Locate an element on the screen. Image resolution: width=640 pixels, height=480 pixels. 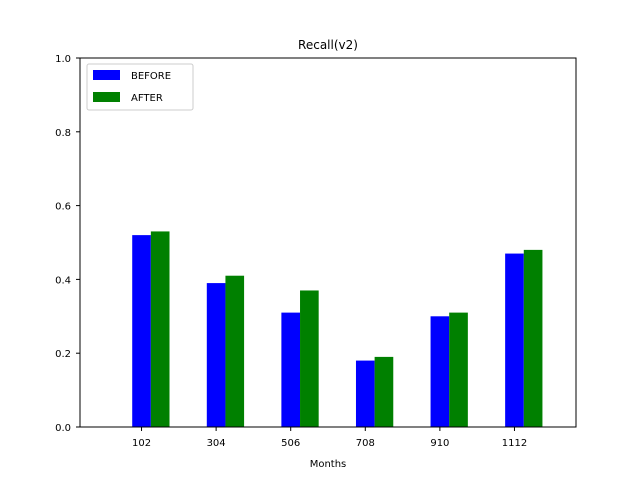
legend: BEFORE AFTER is located at coordinates (140, 87).